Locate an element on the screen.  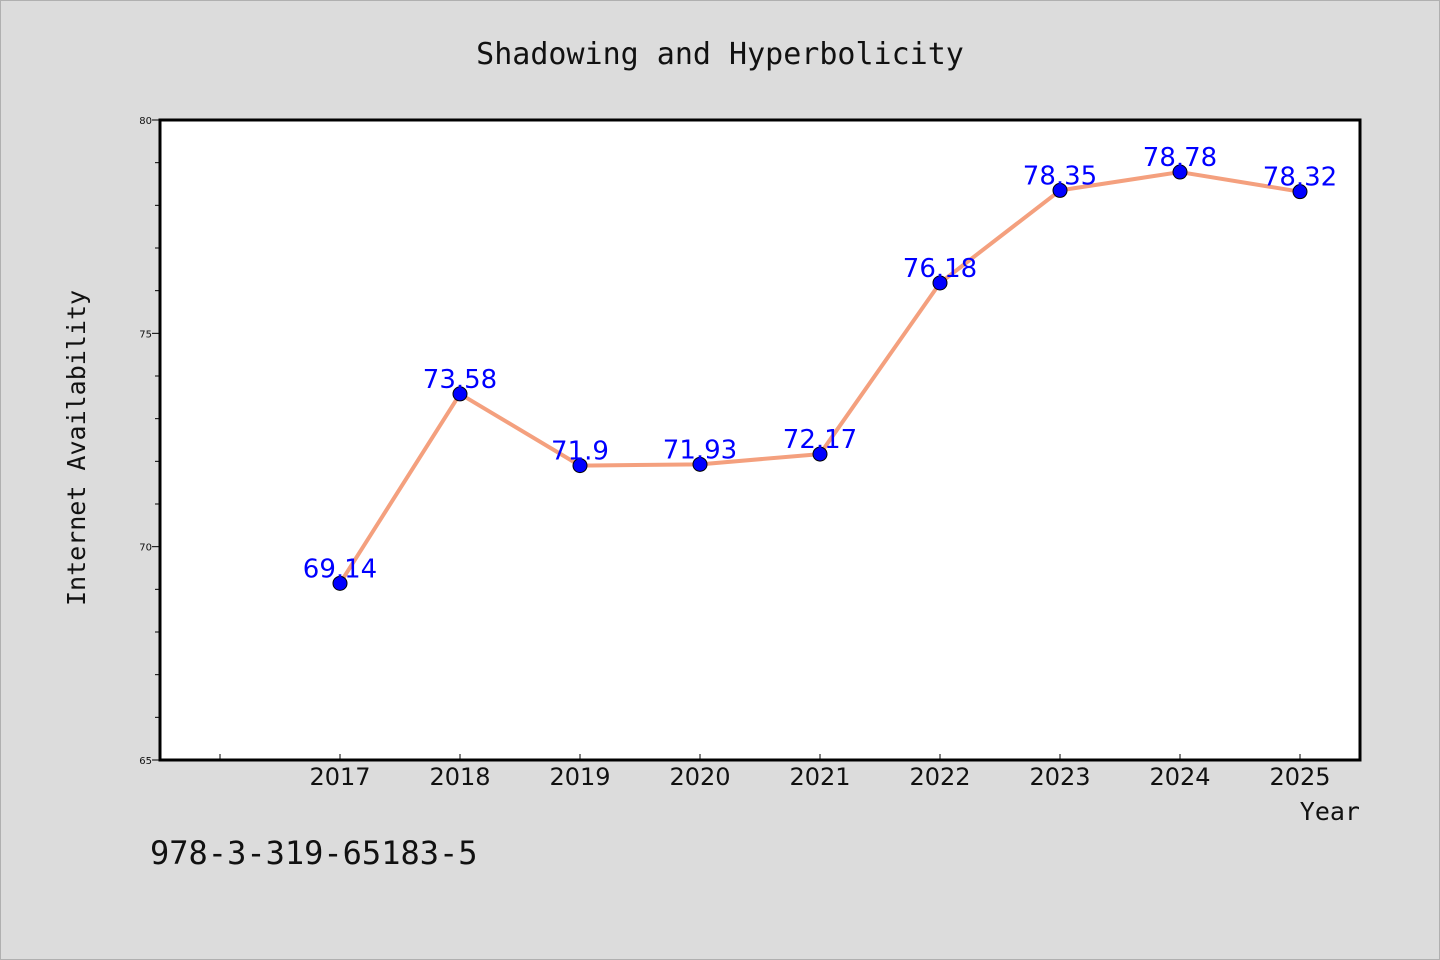
data-label: 71.93 is located at coordinates (700, 450).